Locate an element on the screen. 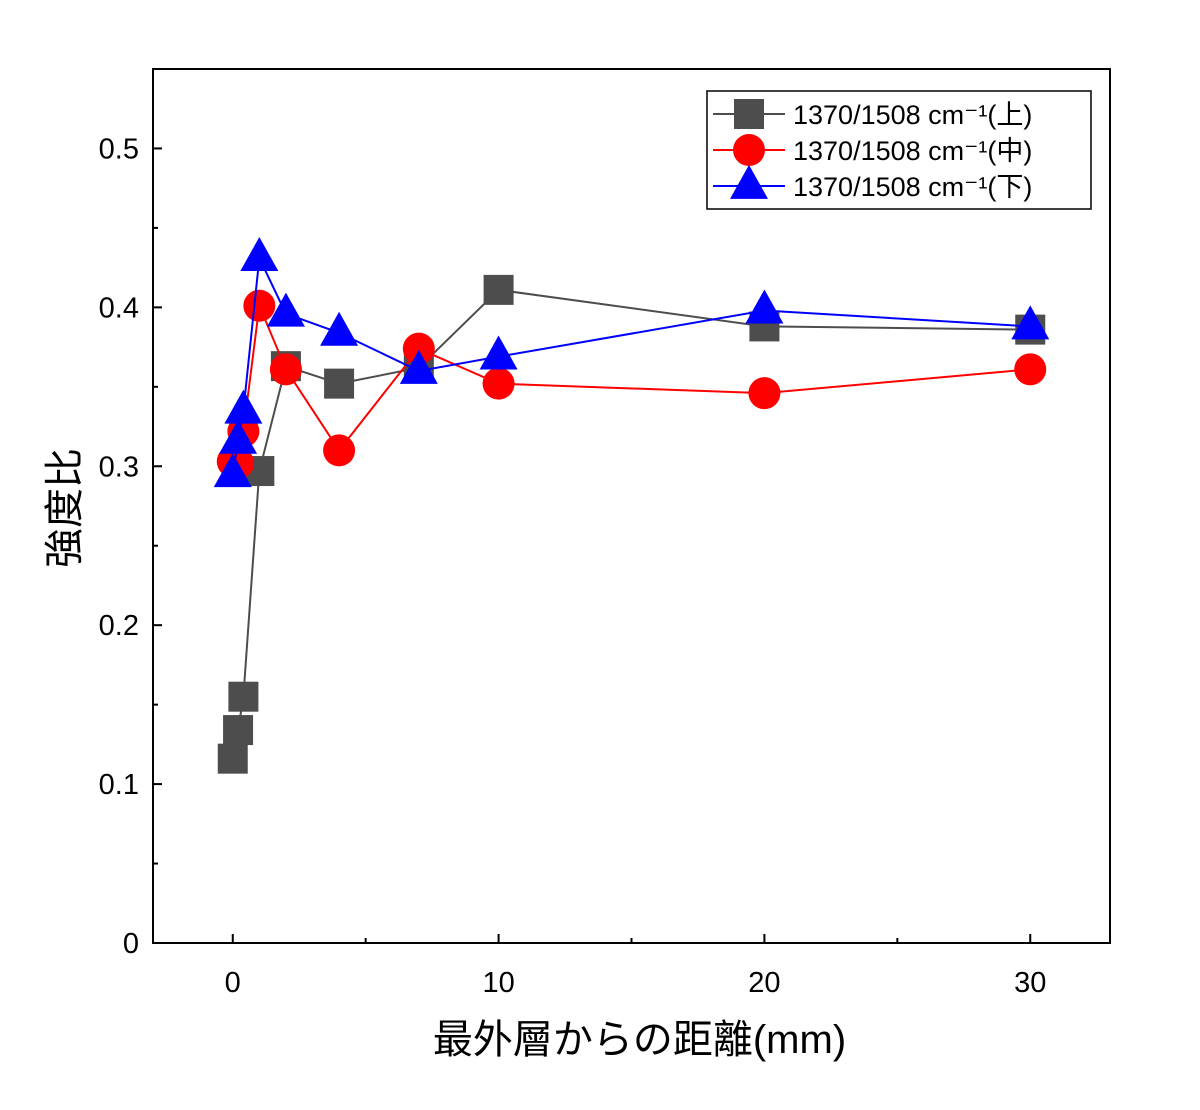 The width and height of the screenshot is (1200, 1110). legend-label: 1370/1508 cm⁻¹(上) is located at coordinates (912, 115).